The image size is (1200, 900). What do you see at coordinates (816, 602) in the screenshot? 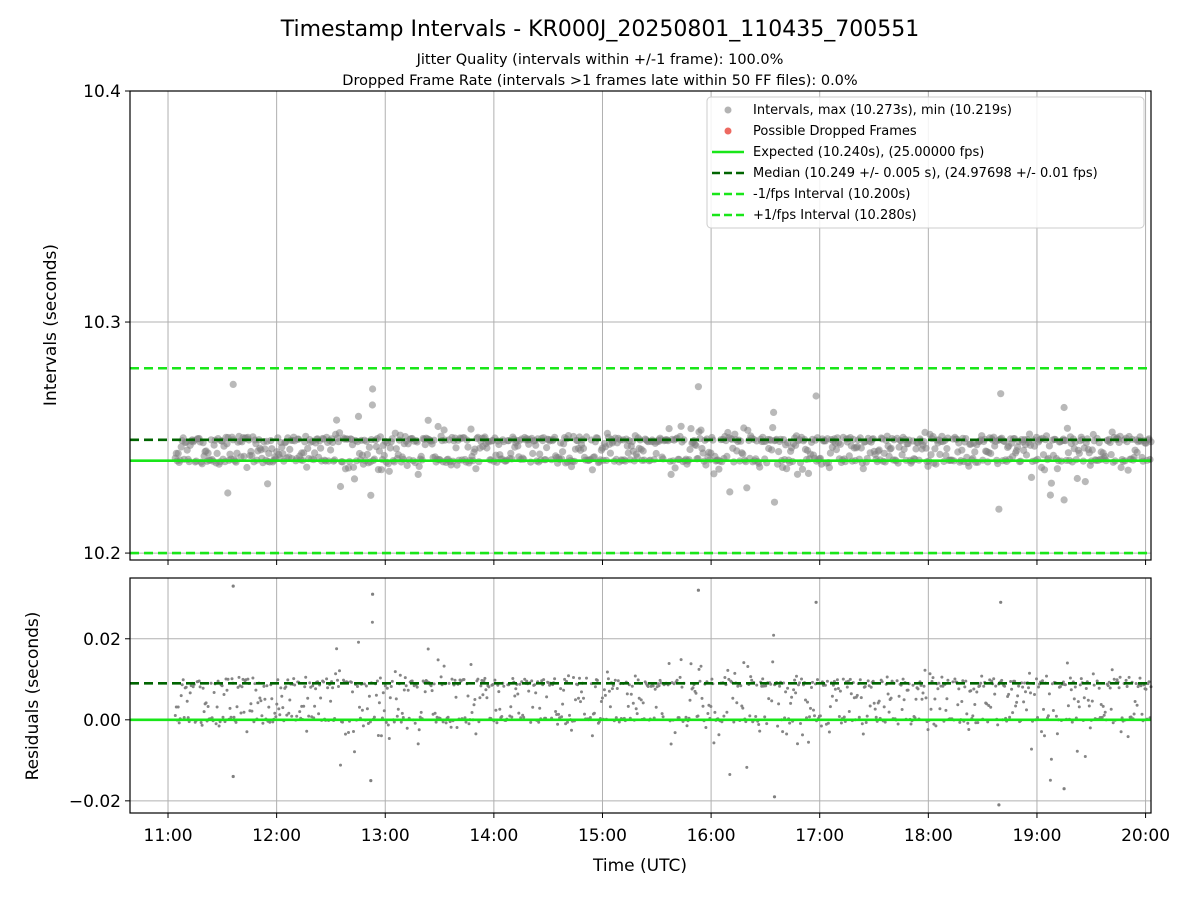
I see `residual-outlier` at bounding box center [816, 602].